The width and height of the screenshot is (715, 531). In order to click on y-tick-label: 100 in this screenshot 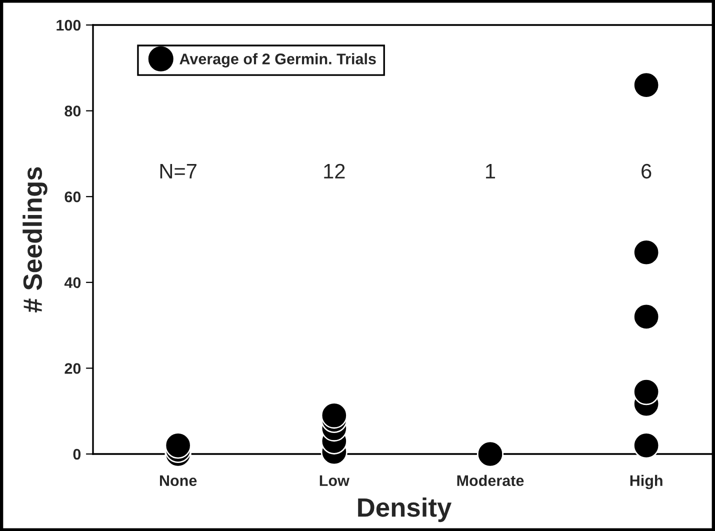, I will do `click(68, 25)`.